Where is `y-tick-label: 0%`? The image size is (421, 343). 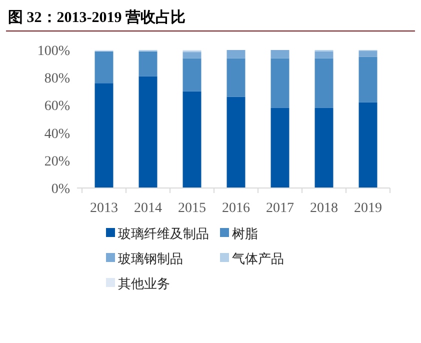 y-tick-label: 0% is located at coordinates (60, 189).